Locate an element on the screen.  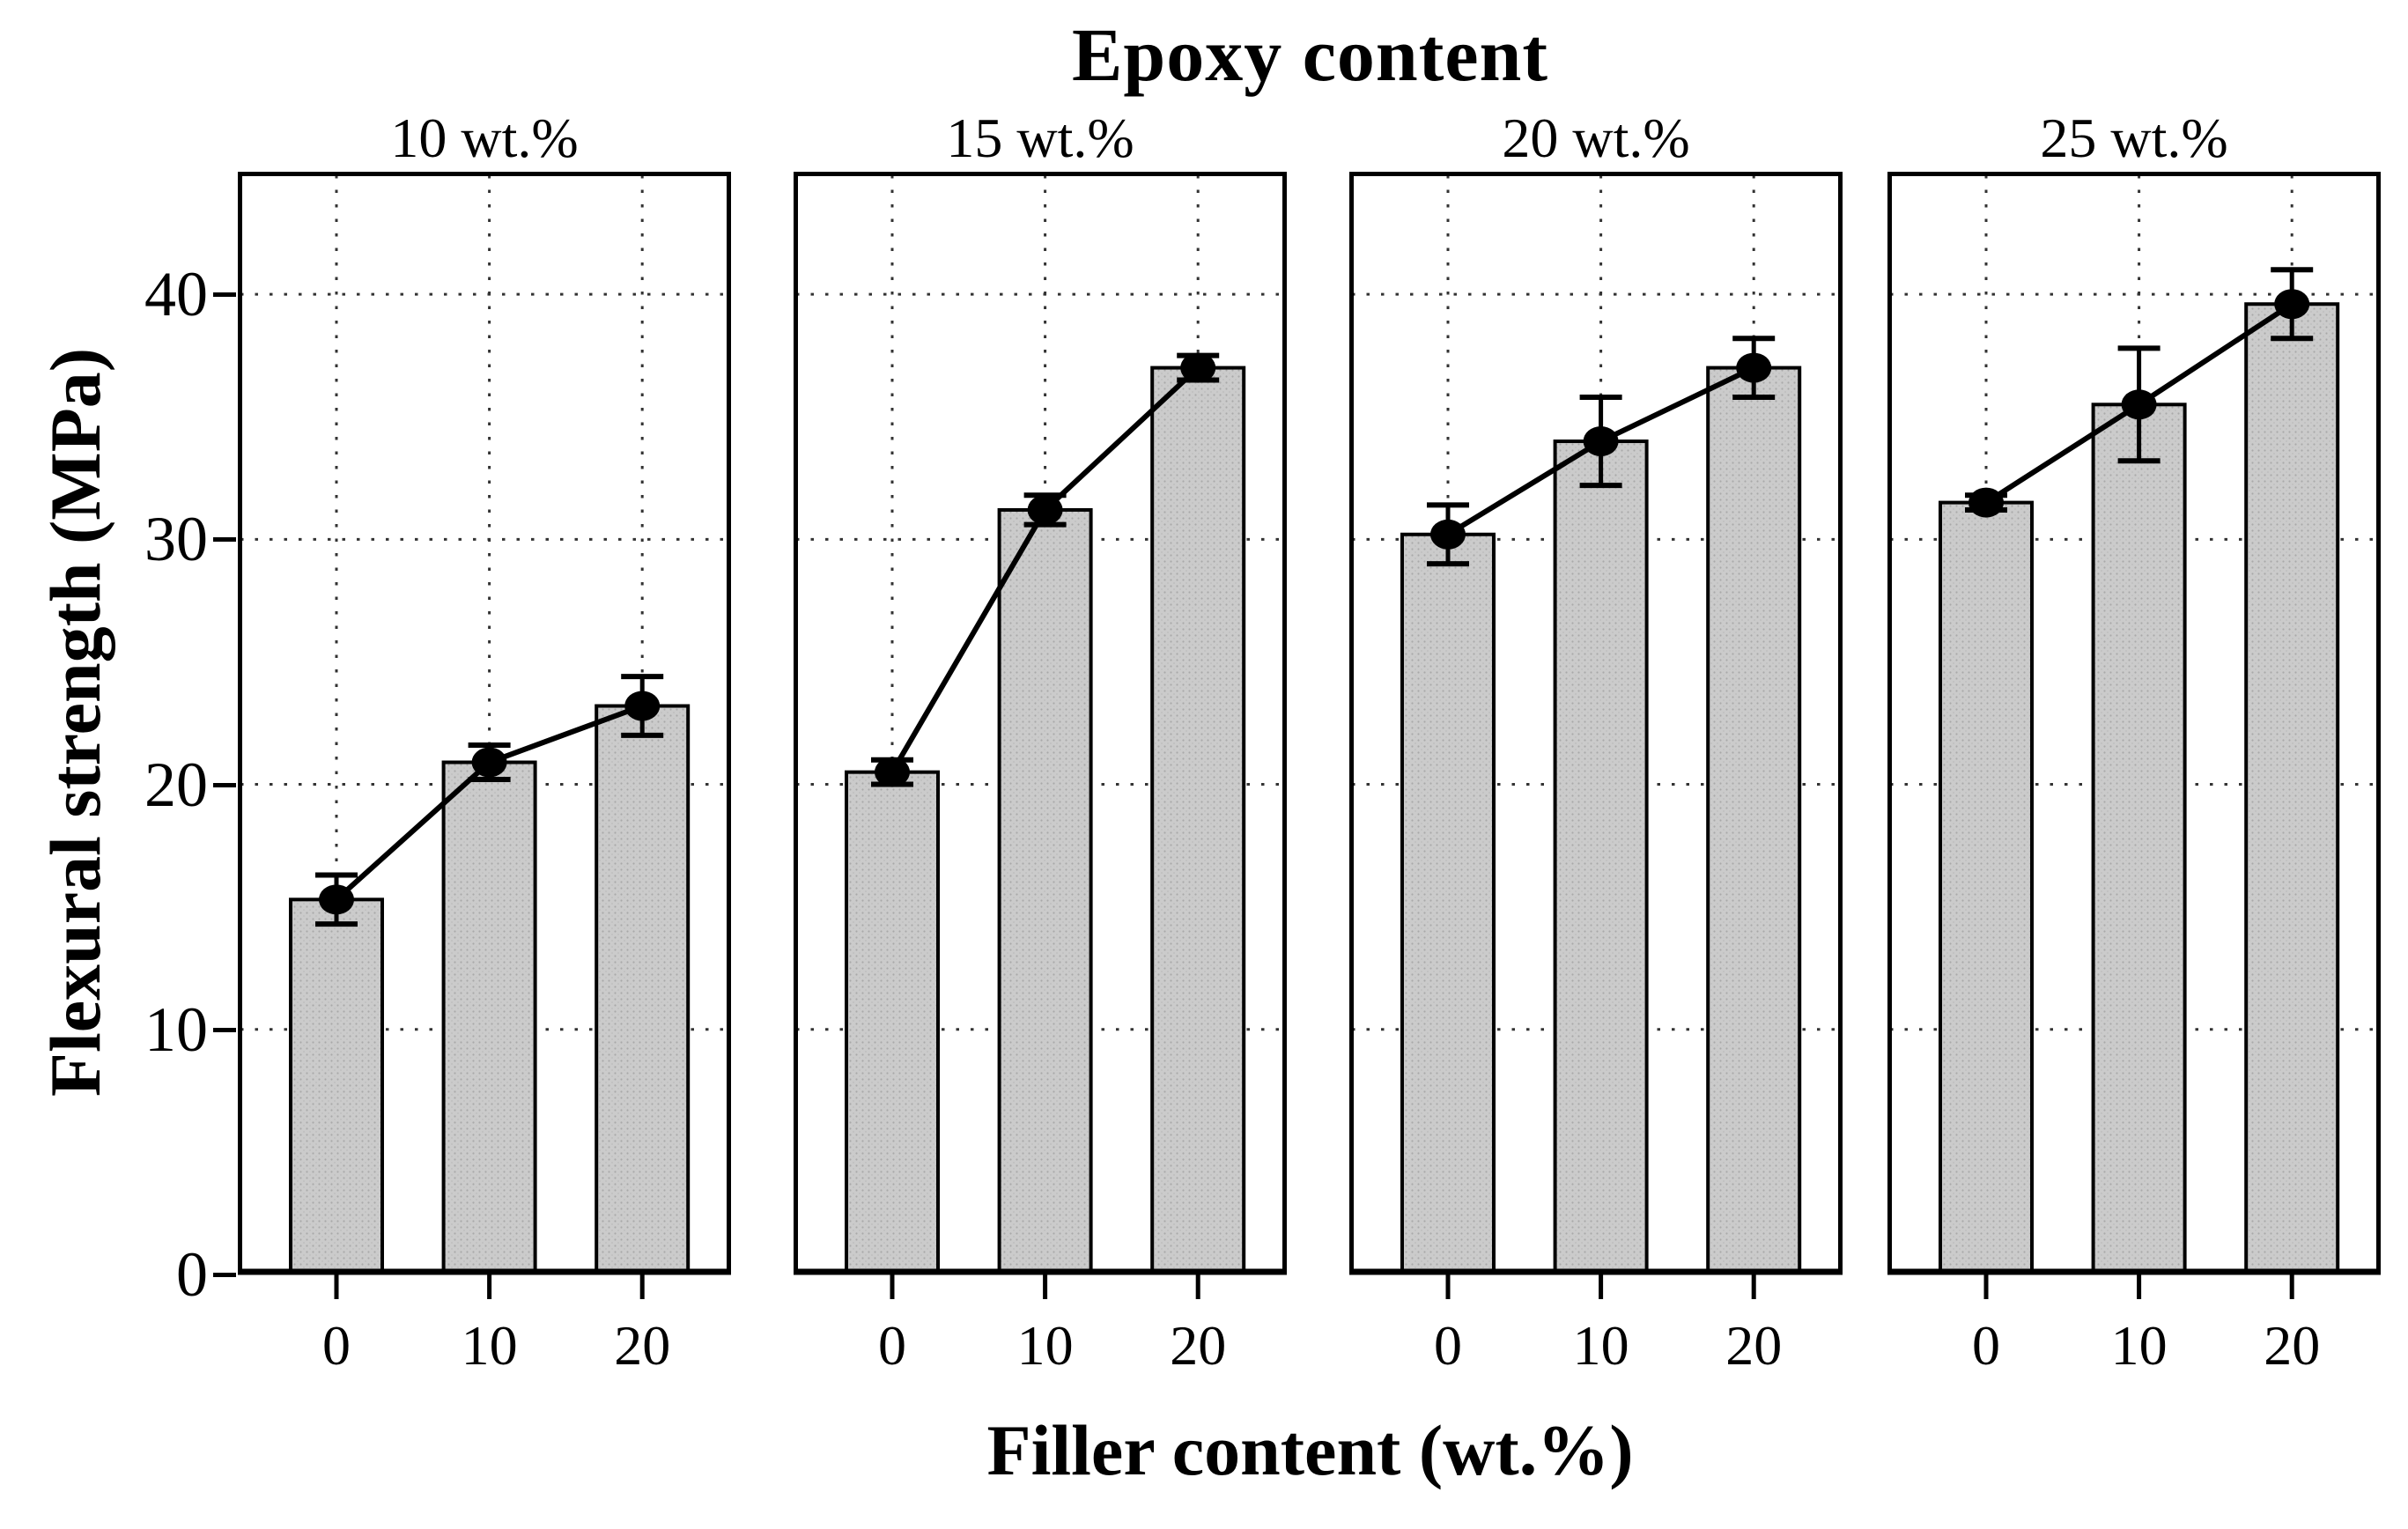
y-tick-label-10: 10 is located at coordinates (176, 1029).